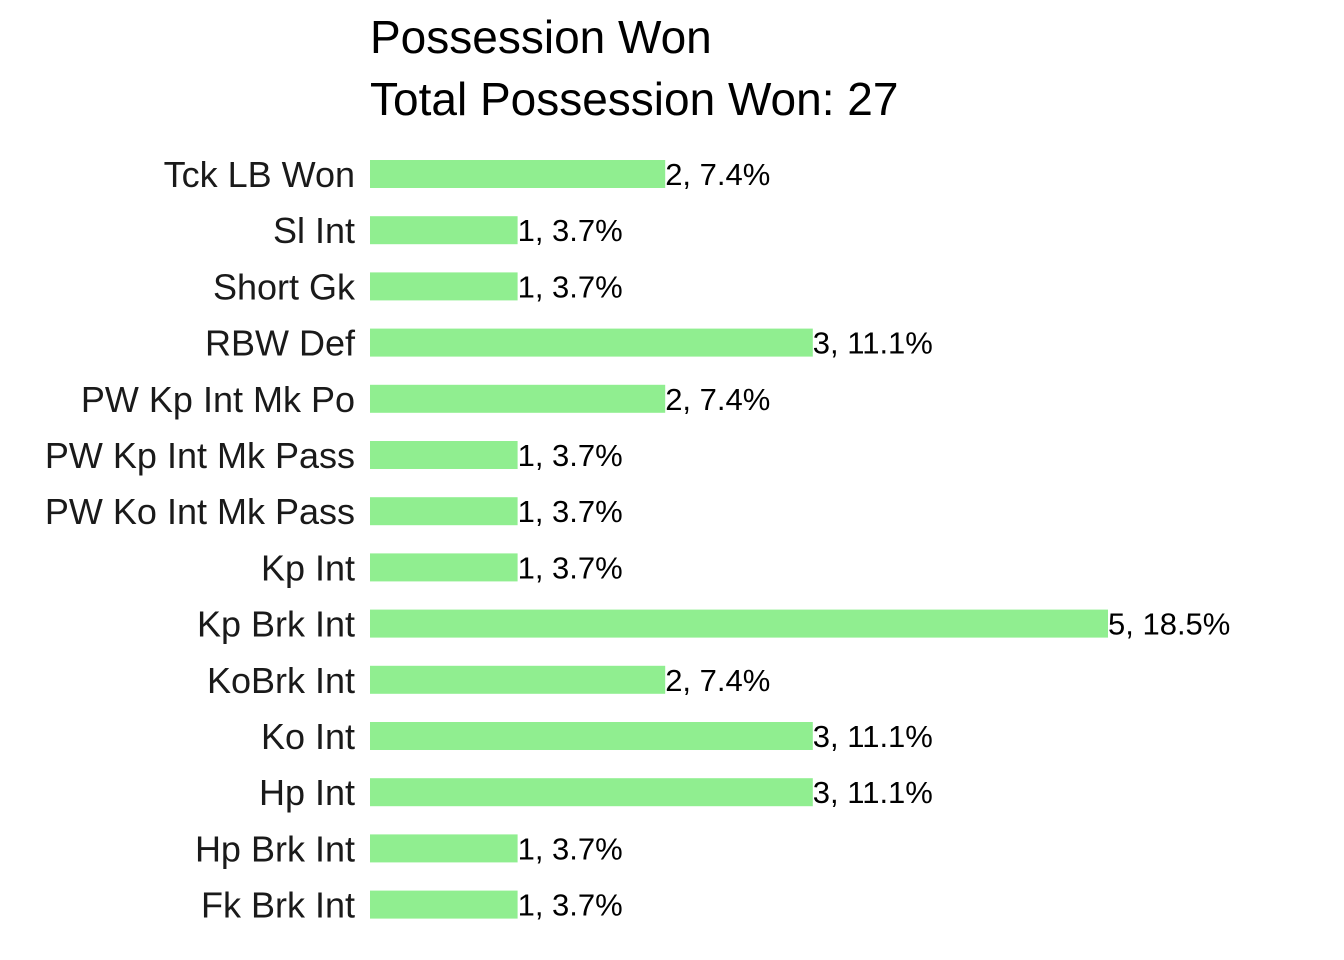  Describe the element at coordinates (570, 567) in the screenshot. I see `data-label-7: 1, 3.7%` at that location.